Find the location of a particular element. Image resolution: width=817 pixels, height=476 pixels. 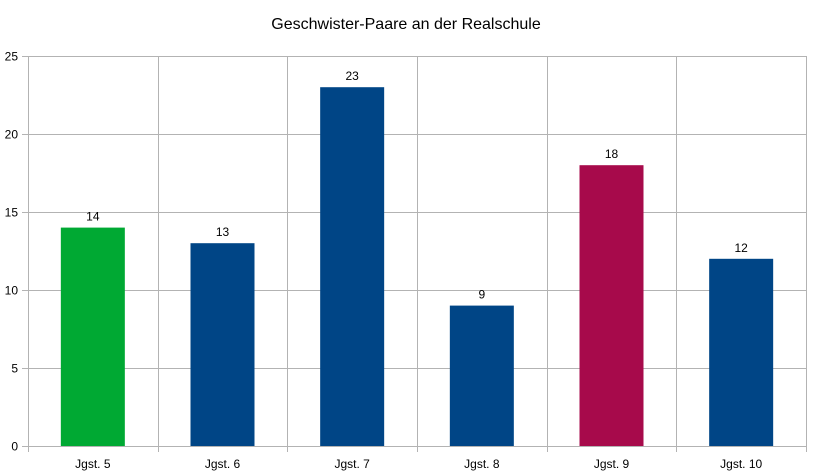

x-tick-label: Jgst. 10 is located at coordinates (741, 464).